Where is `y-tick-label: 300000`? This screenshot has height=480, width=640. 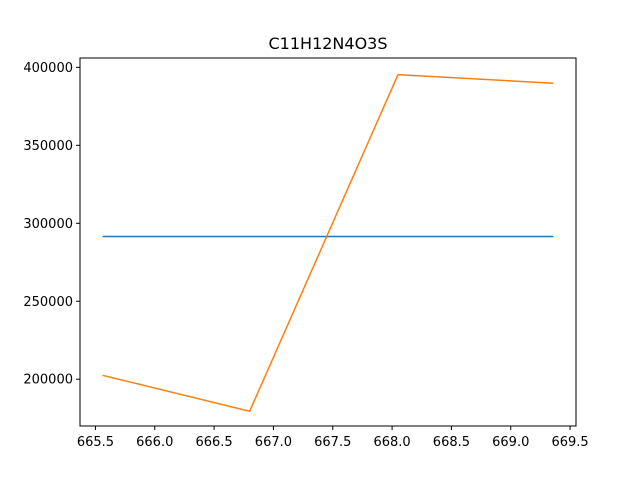 y-tick-label: 300000 is located at coordinates (48, 224).